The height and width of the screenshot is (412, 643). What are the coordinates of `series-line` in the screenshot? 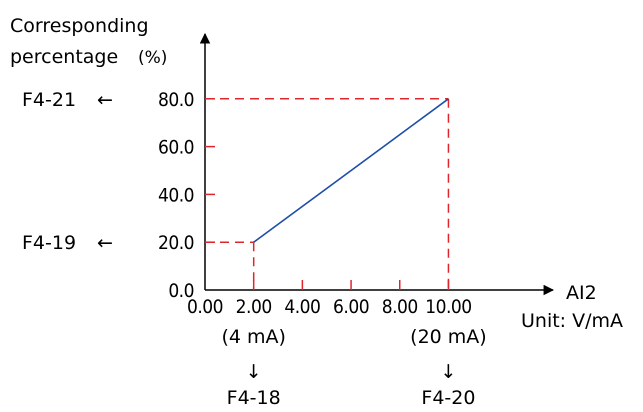 It's located at (351, 170).